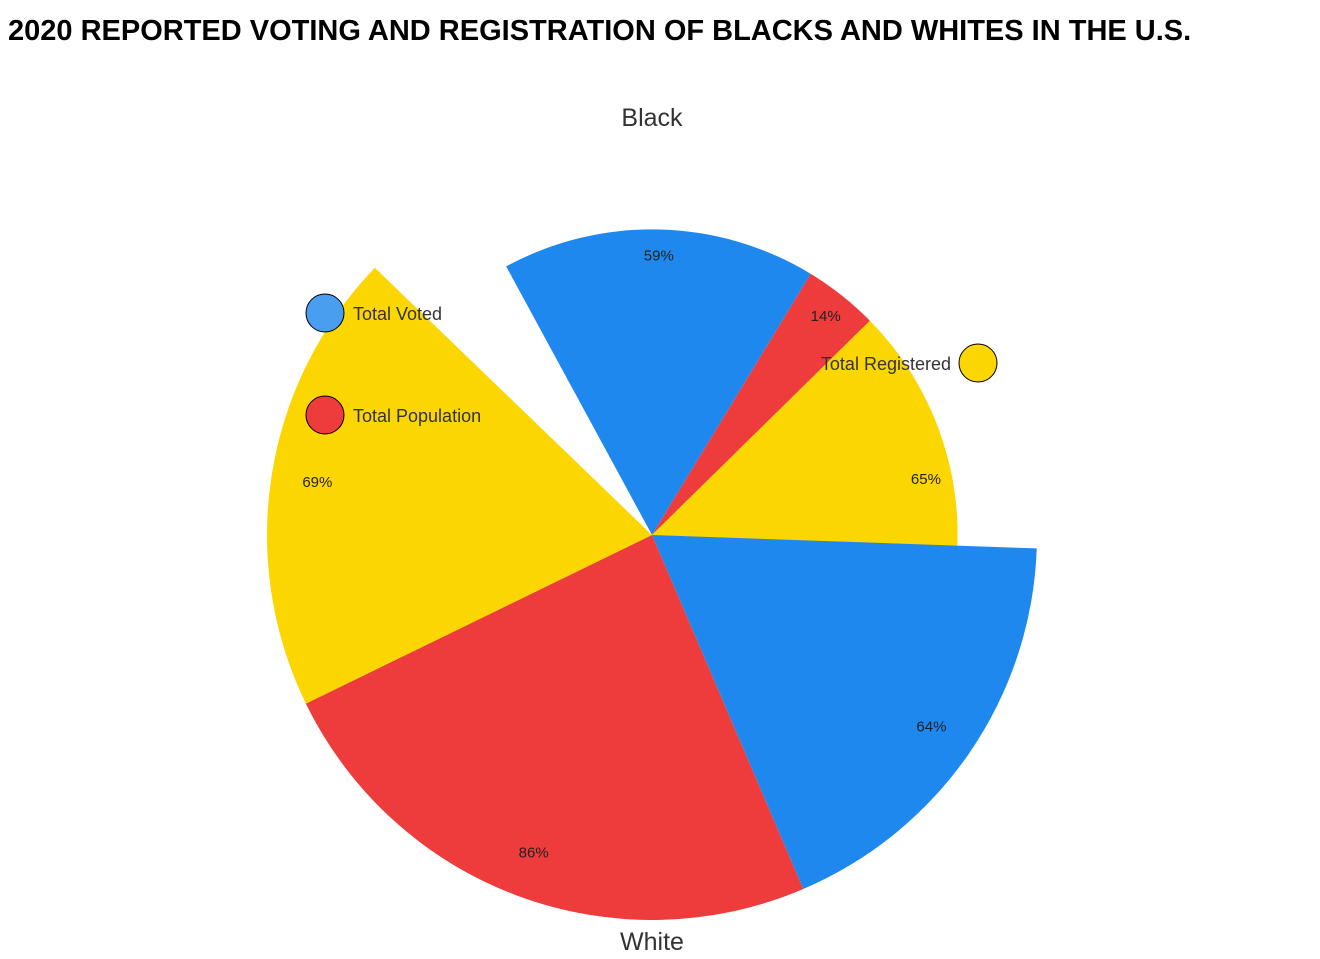 This screenshot has width=1320, height=959. Describe the element at coordinates (652, 942) in the screenshot. I see `group-label-white: White` at that location.